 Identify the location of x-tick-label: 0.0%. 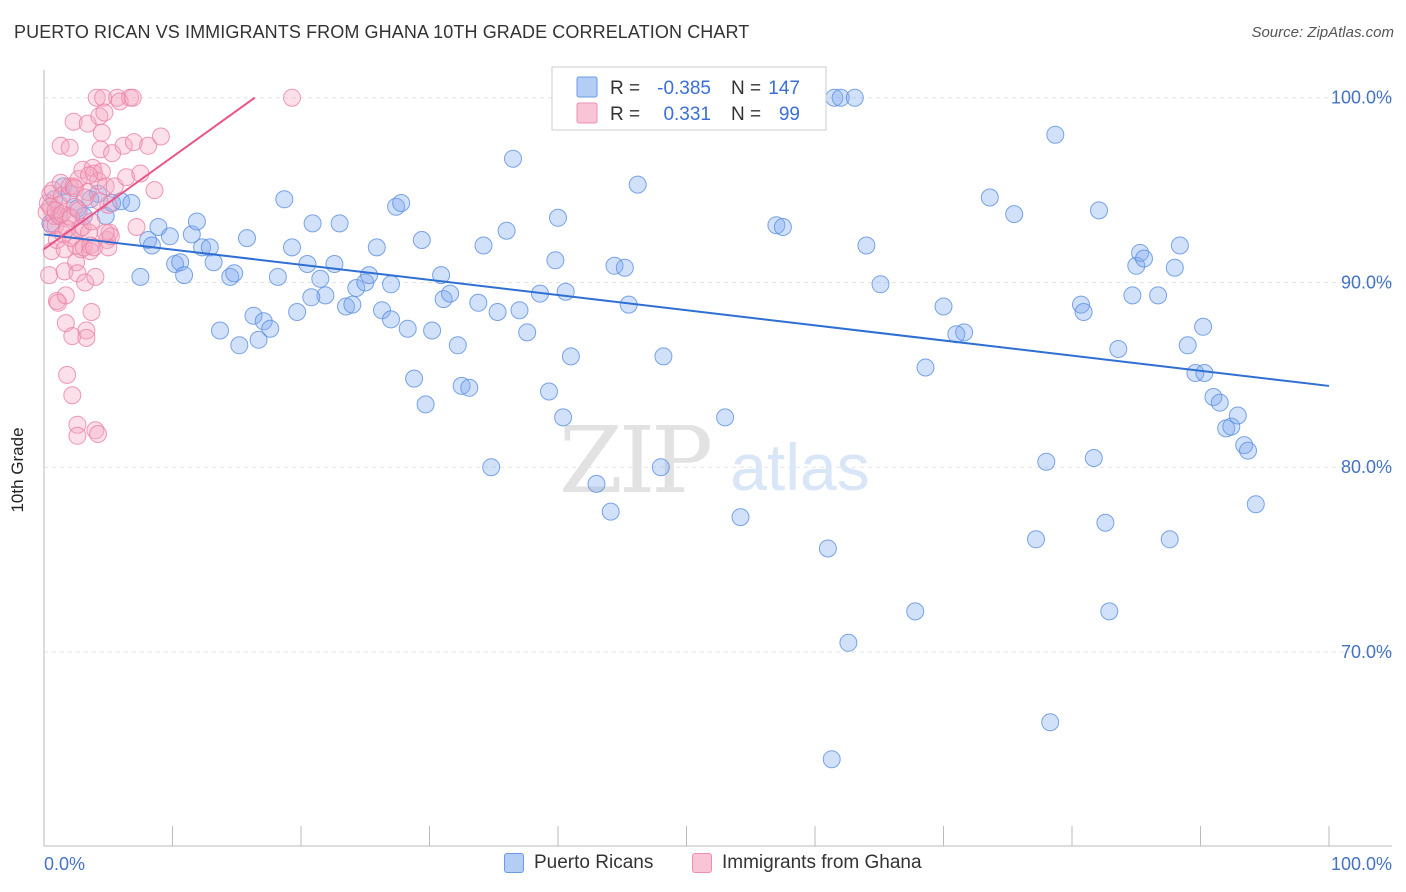
(64, 864).